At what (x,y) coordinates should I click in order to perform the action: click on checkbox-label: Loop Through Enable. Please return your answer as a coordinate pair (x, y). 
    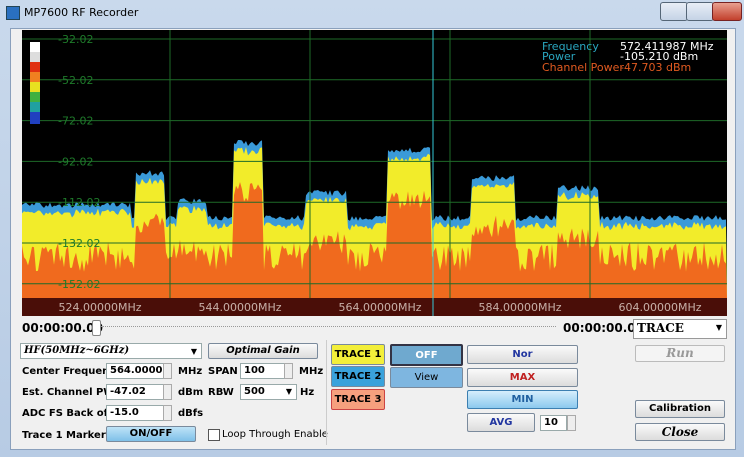
    Looking at the image, I should click on (275, 434).